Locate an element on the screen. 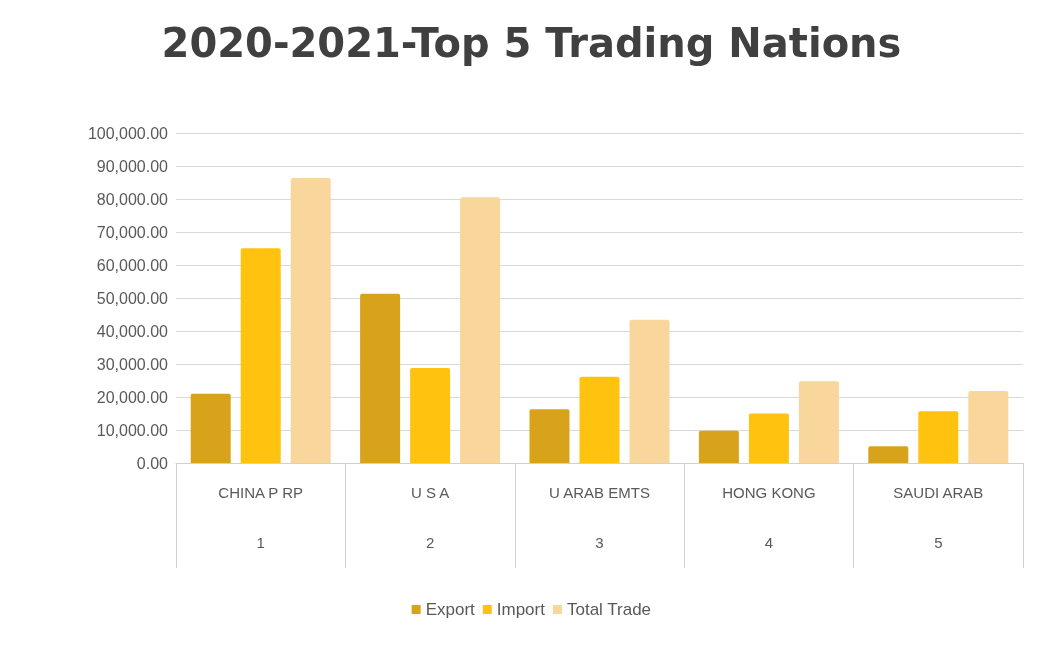 Image resolution: width=1063 pixels, height=645 pixels. y-tick-label: 50,000.00 is located at coordinates (132, 298).